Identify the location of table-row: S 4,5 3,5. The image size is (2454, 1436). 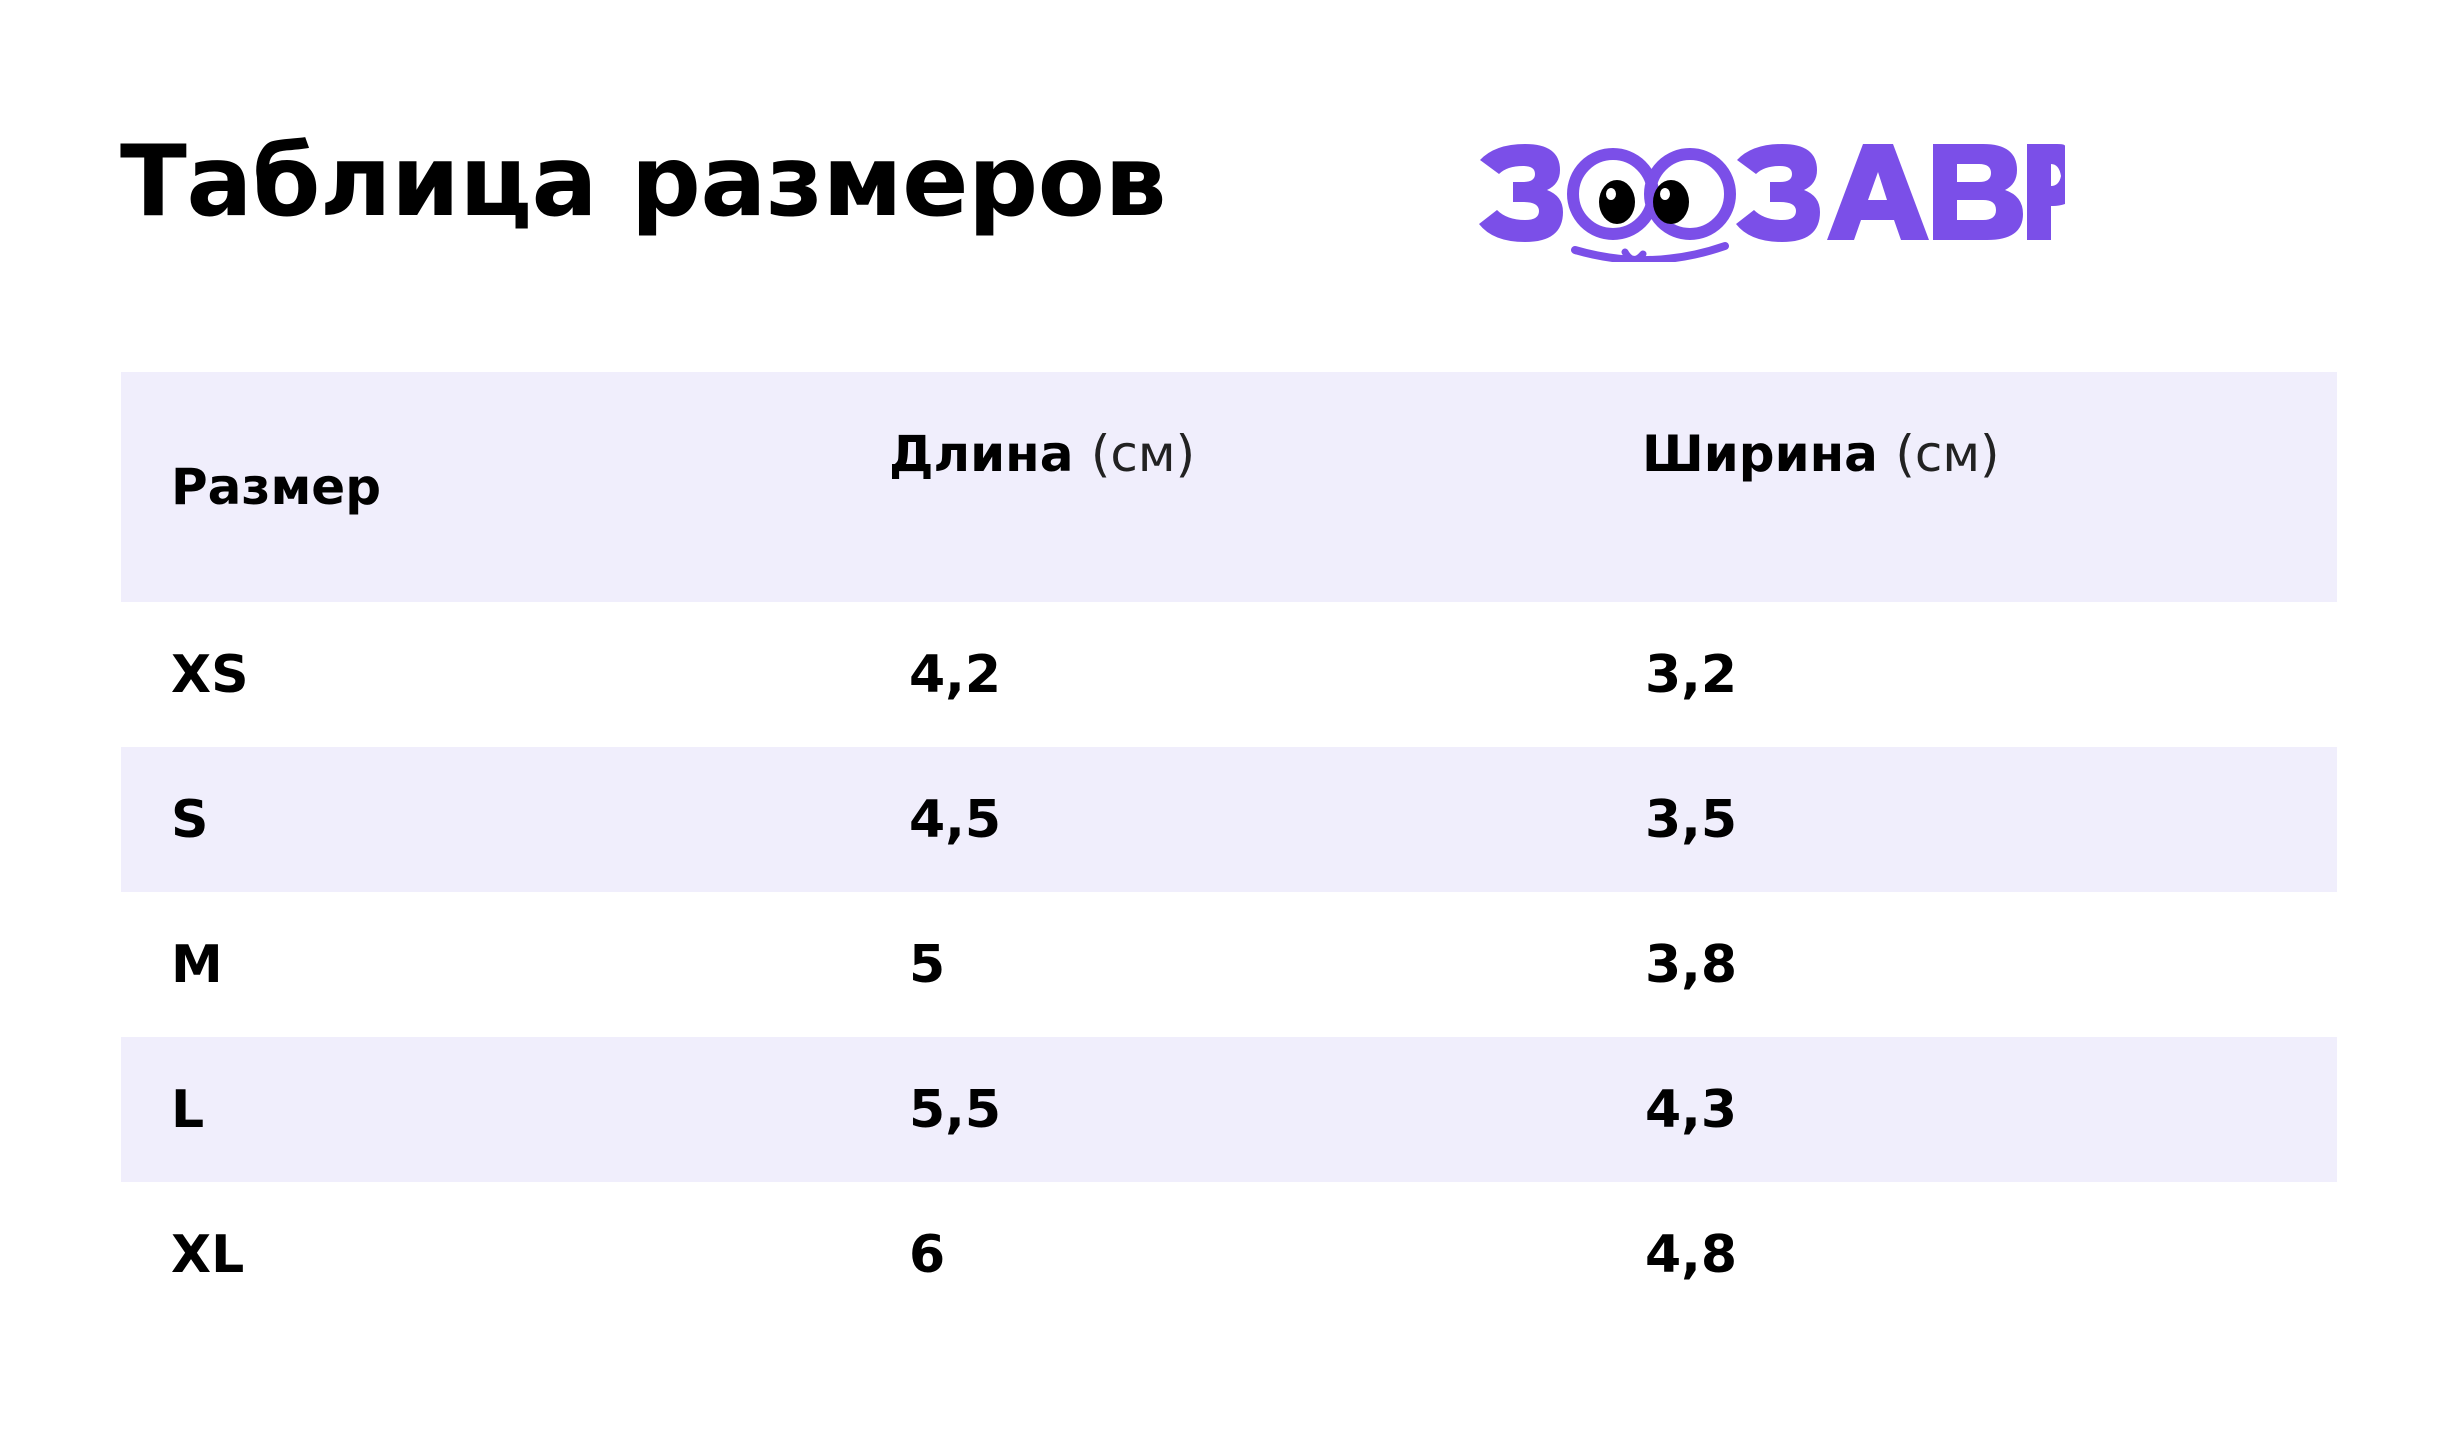
(1229, 819).